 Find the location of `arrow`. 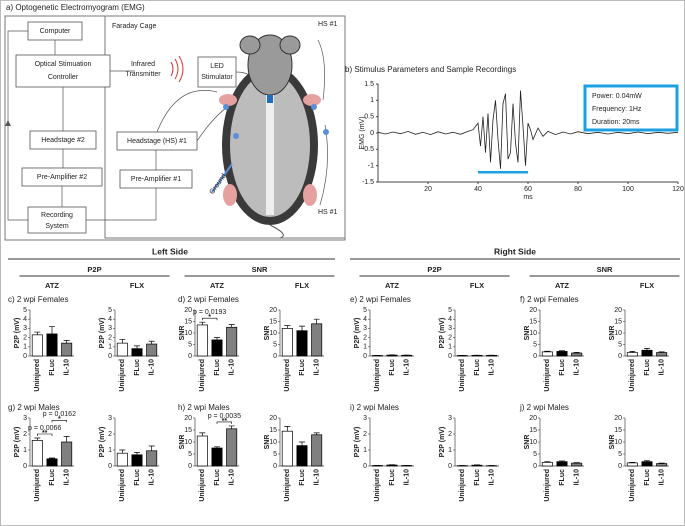

arrow is located at coordinates (8, 123).